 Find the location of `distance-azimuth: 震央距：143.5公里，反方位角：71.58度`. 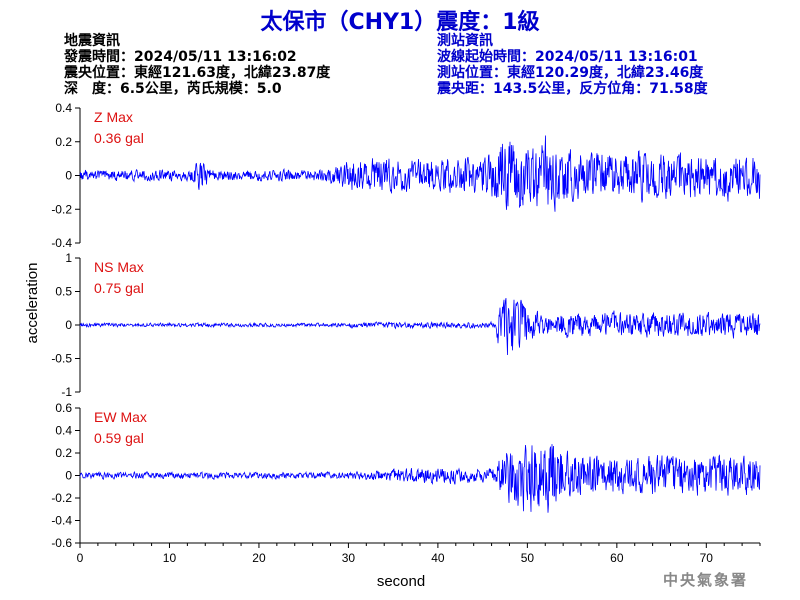

distance-azimuth: 震央距：143.5公里，反方位角：71.58度 is located at coordinates (572, 89).